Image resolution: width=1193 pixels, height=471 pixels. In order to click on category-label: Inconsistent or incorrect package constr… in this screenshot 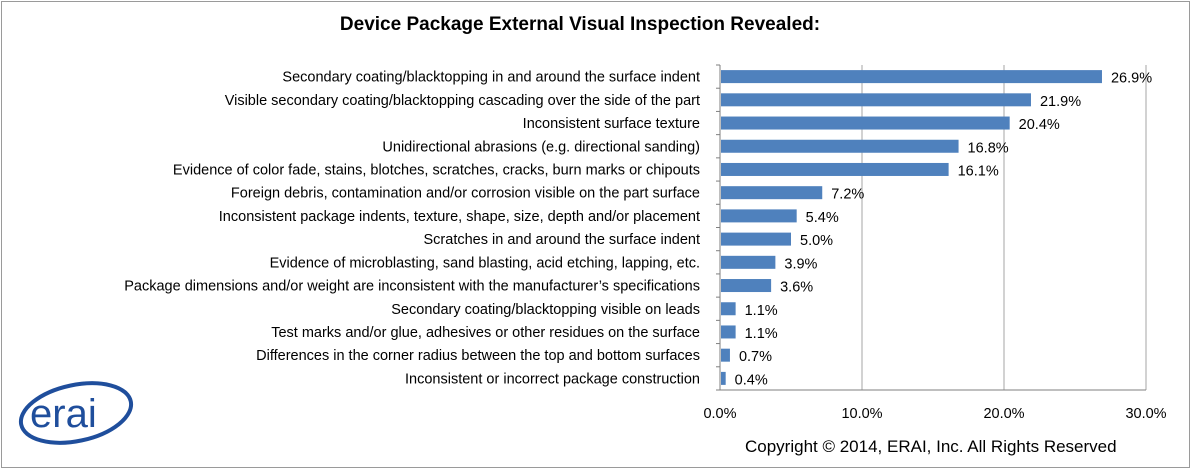, I will do `click(552, 379)`.